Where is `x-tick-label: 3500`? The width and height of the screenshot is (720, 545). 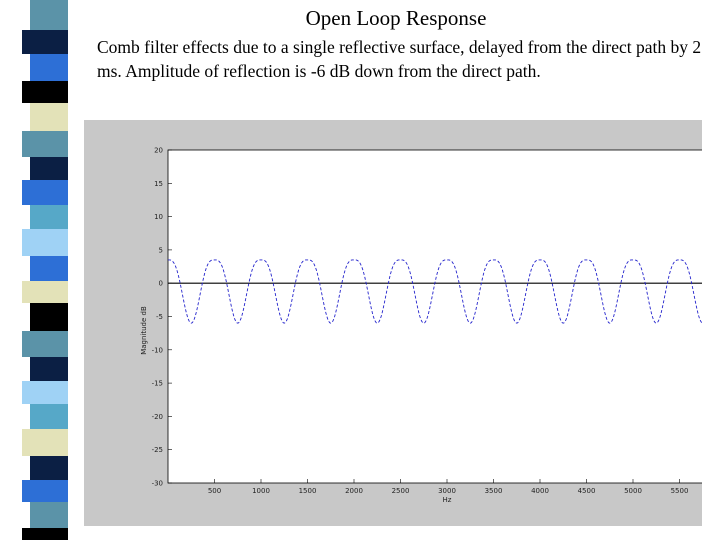
x-tick-label: 3500 is located at coordinates (494, 491).